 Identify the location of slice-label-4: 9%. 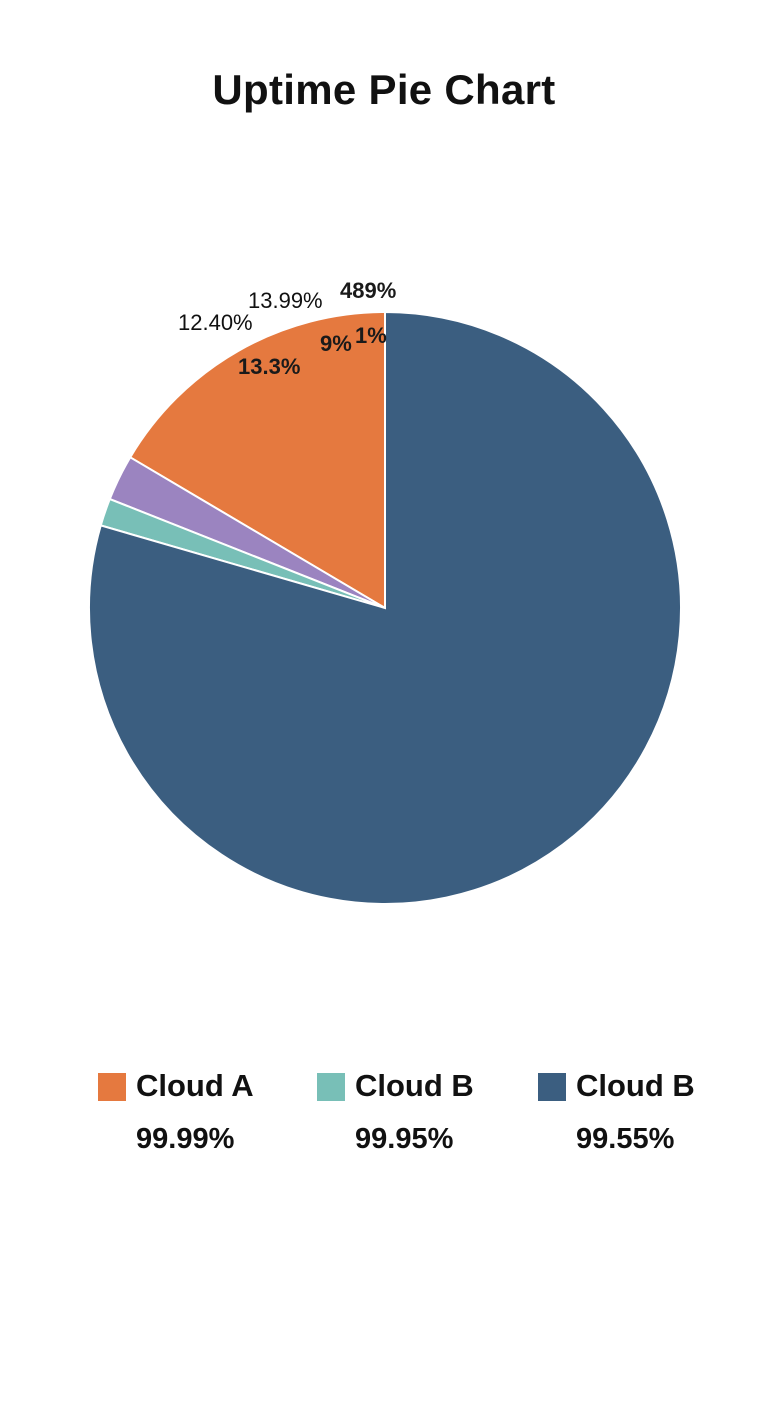
(336, 343).